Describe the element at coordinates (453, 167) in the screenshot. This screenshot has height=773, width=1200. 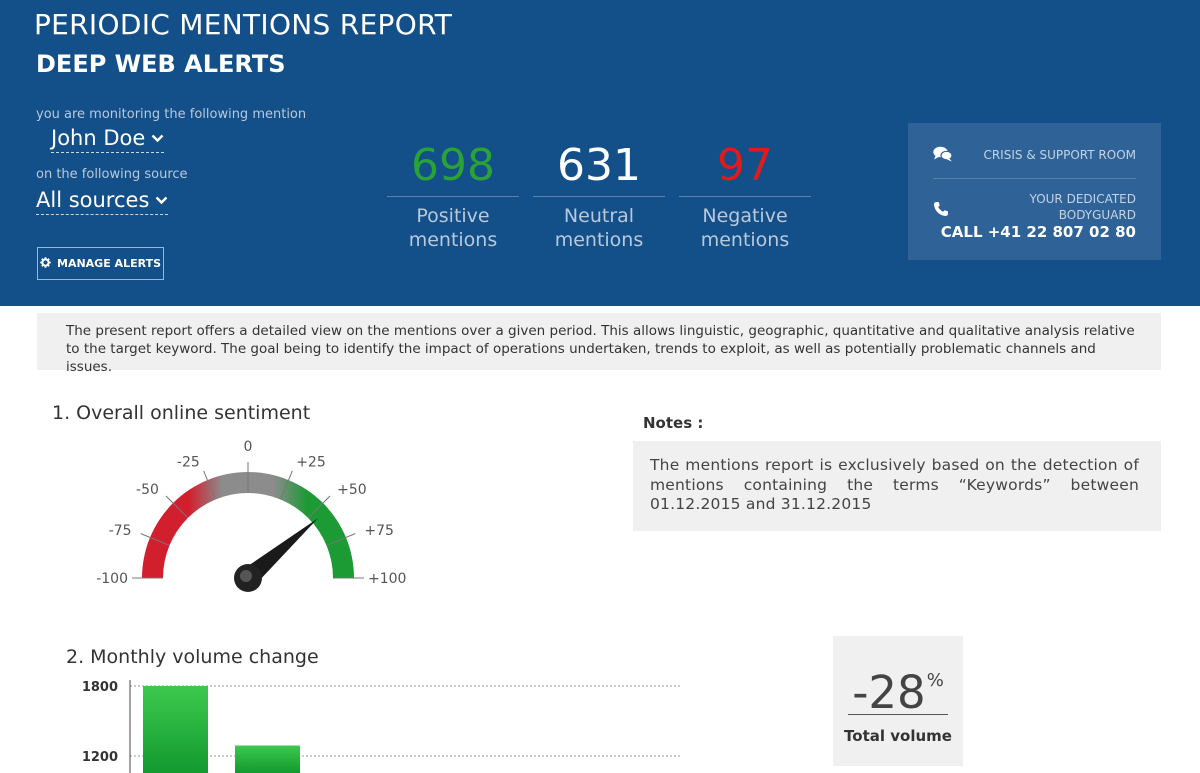
I see `positive-mentions-count: 698` at that location.